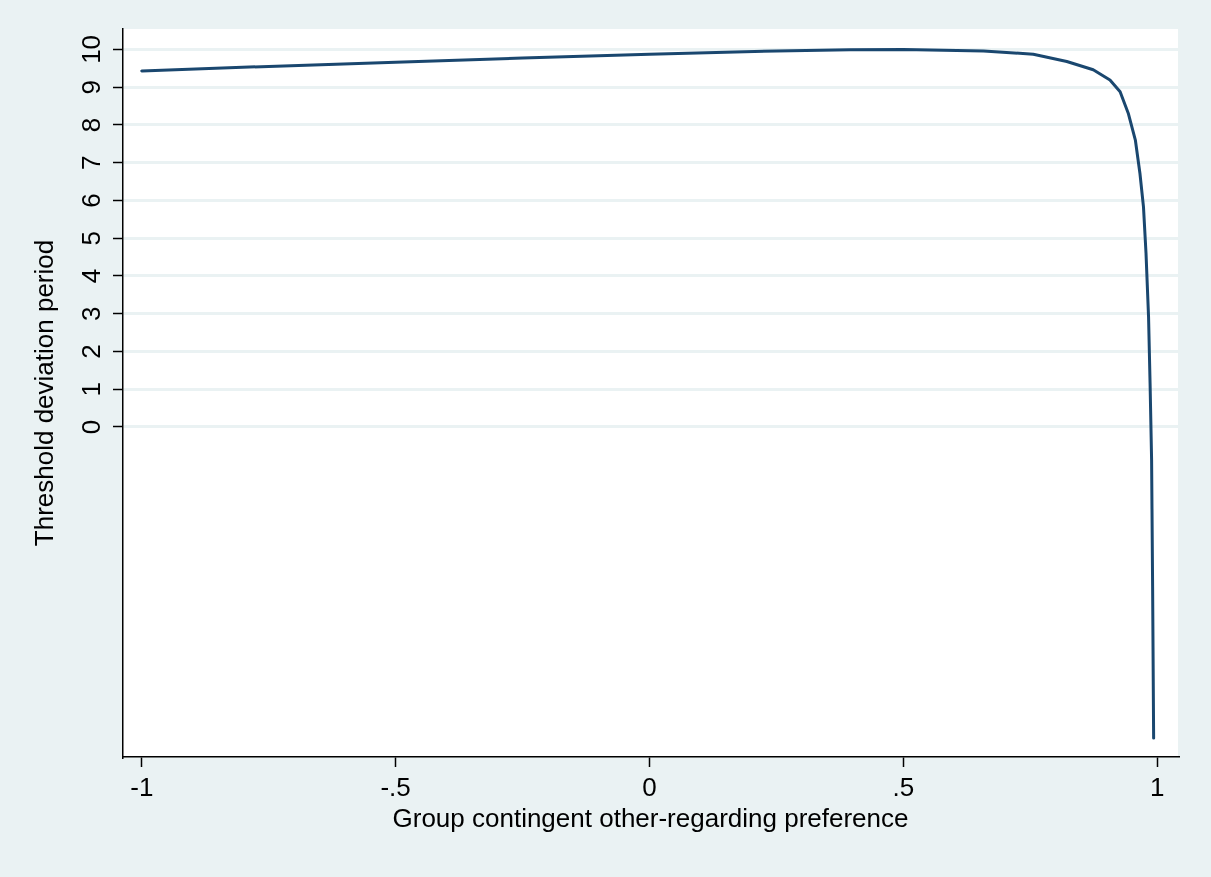 This screenshot has height=877, width=1211. What do you see at coordinates (903, 786) in the screenshot?
I see `x-tick-label: .5` at bounding box center [903, 786].